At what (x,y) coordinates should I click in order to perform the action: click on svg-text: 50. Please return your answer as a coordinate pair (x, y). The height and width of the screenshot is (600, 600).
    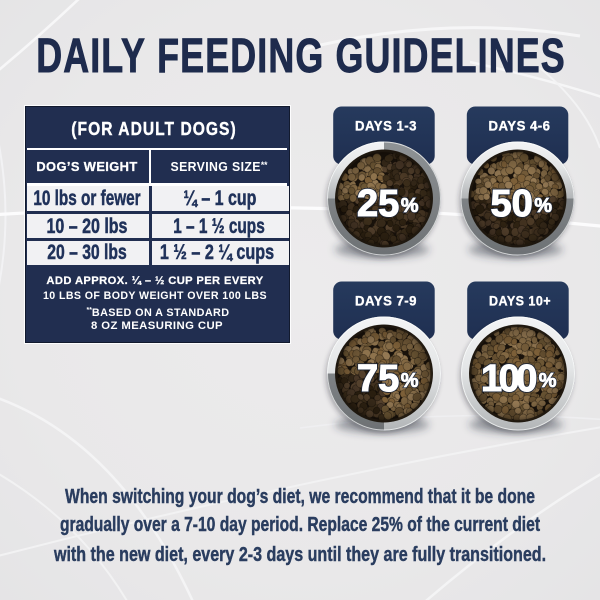
    Looking at the image, I should click on (512, 204).